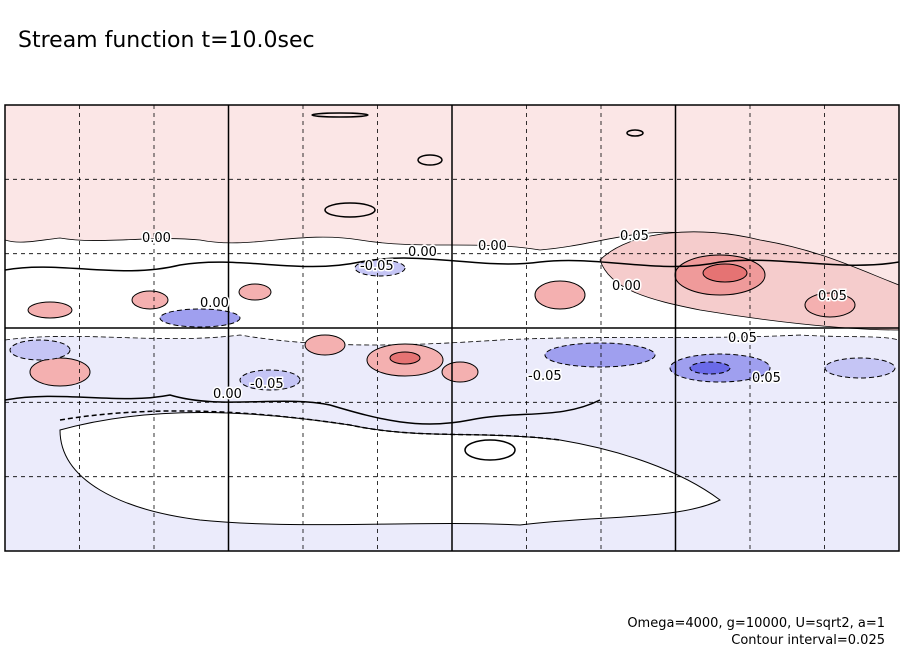 Image resolution: width=904 pixels, height=654 pixels. Describe the element at coordinates (756, 623) in the screenshot. I see `note: Omega=4000, g=10000, U=sqrt2, a=1` at that location.